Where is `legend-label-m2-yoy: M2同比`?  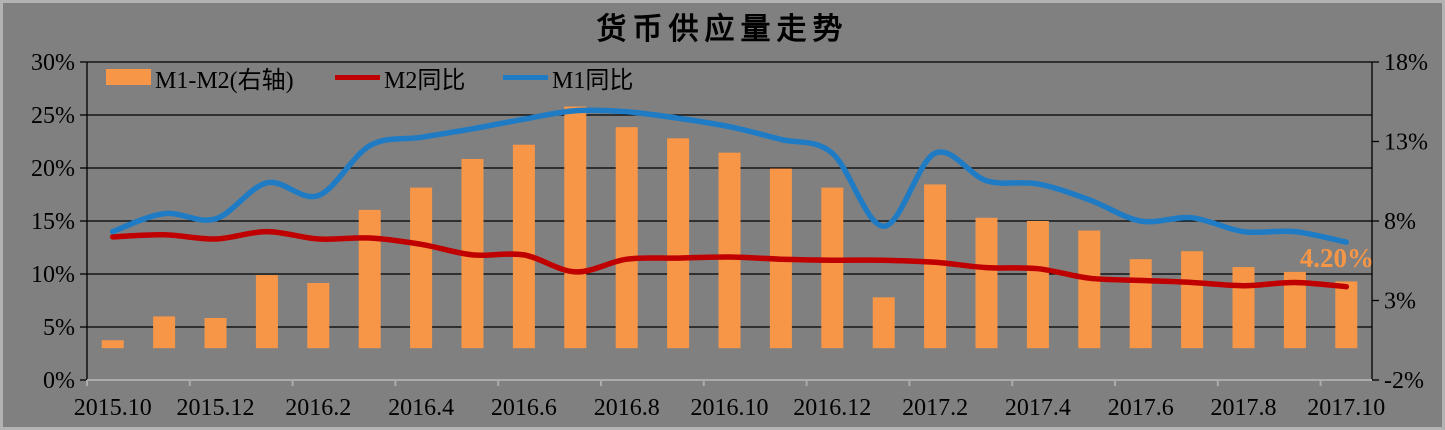
legend-label-m2-yoy: M2同比 is located at coordinates (425, 80).